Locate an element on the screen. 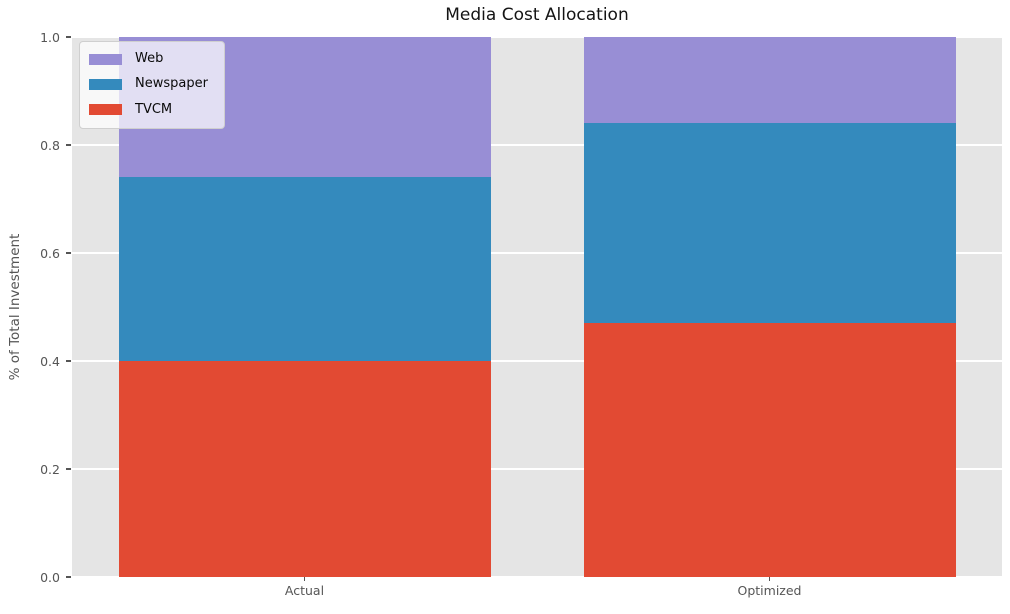 This screenshot has height=614, width=1010. bar-segment-newspaper-optimized is located at coordinates (769, 223).